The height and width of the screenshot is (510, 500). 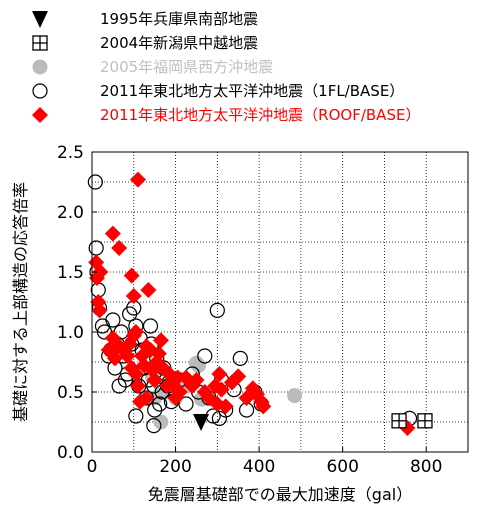 What do you see at coordinates (260, 115) in the screenshot?
I see `legend-label: 2011年東北地方太平洋沖地震（ROOF/BASE）` at bounding box center [260, 115].